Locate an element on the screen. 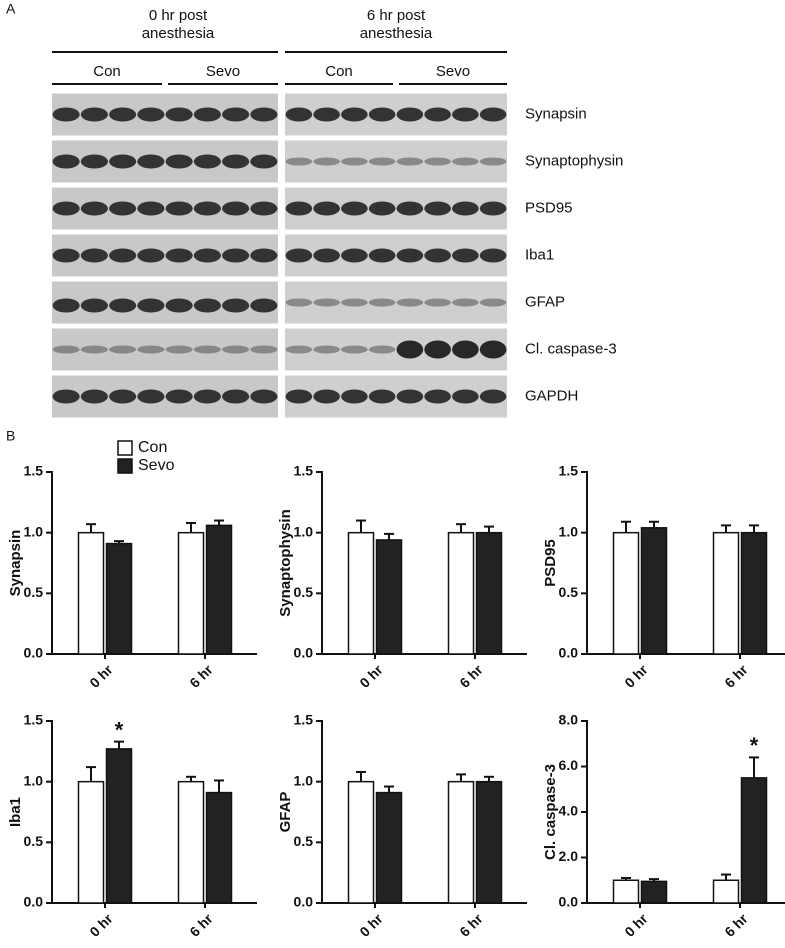  protein-label: Synapsin is located at coordinates (556, 113).